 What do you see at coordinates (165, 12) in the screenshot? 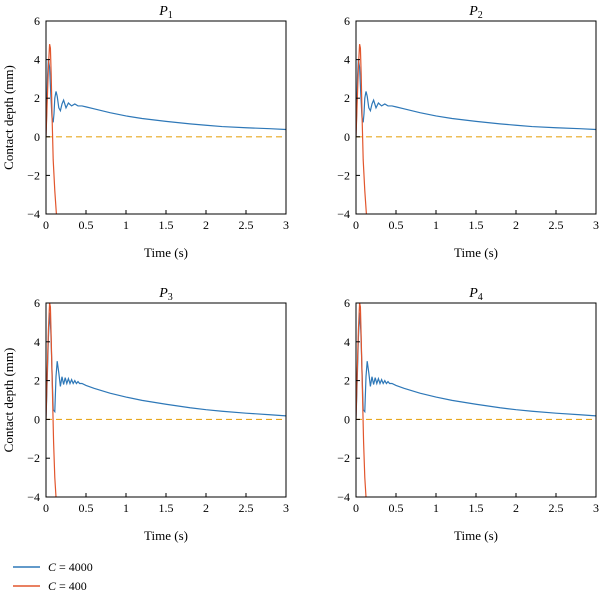
I see `panel-title: P1` at bounding box center [165, 12].